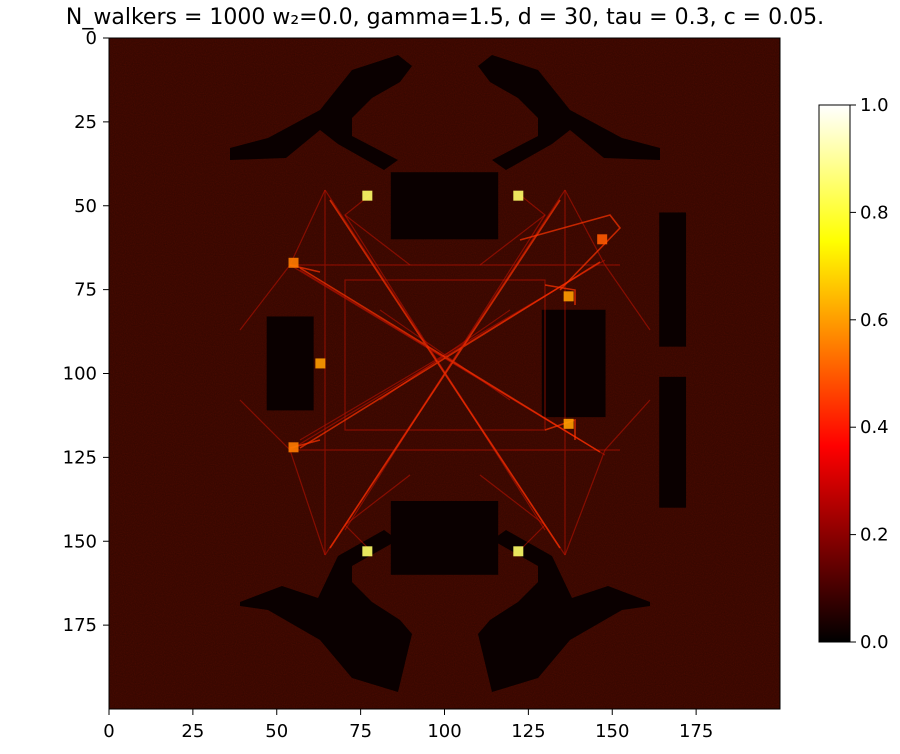  What do you see at coordinates (874, 535) in the screenshot?
I see `colorbar-tick-label: 0.2` at bounding box center [874, 535].